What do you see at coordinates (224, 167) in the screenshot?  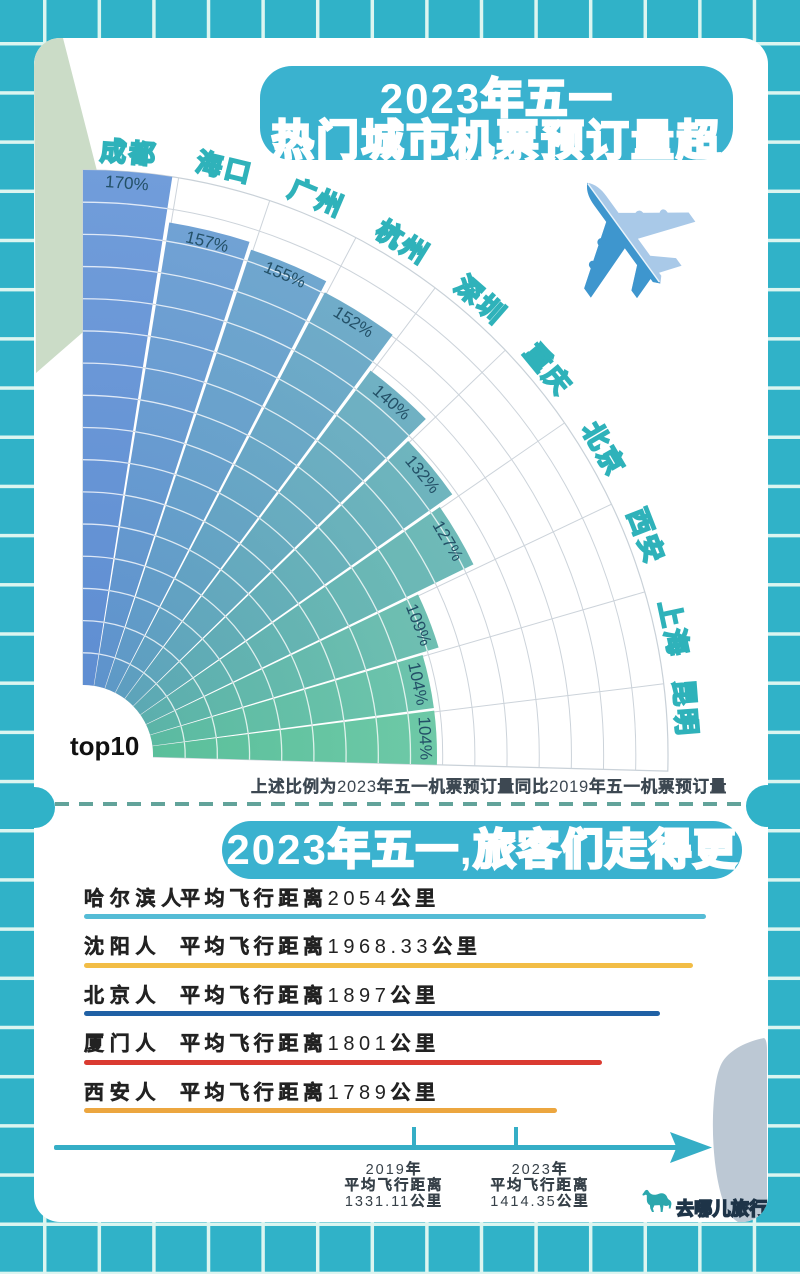 I see `svg-text: 海口` at bounding box center [224, 167].